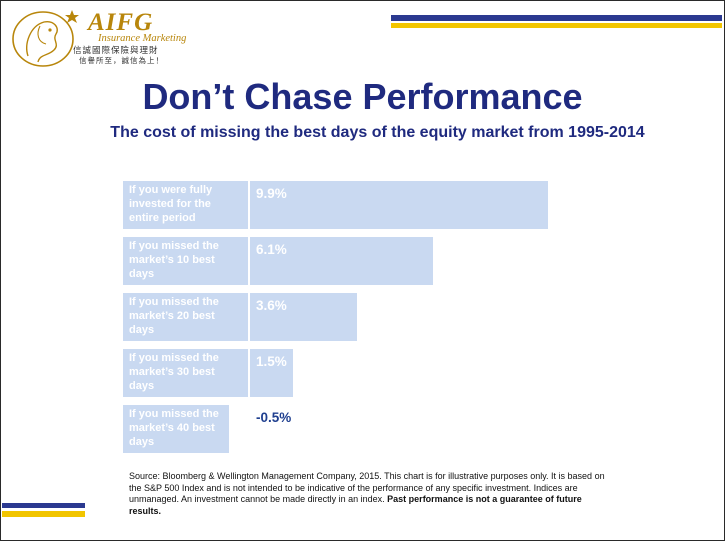 The image size is (725, 541). I want to click on bar-value-label: -0.5%, so click(274, 417).